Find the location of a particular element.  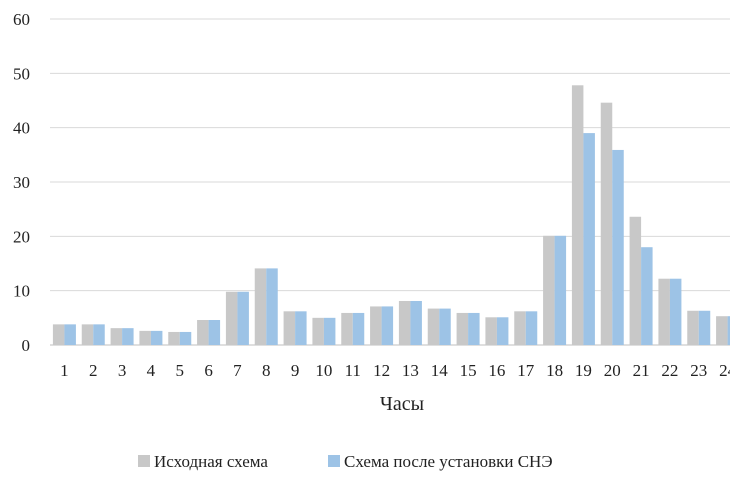

x-tick-label: 15 is located at coordinates (468, 370).